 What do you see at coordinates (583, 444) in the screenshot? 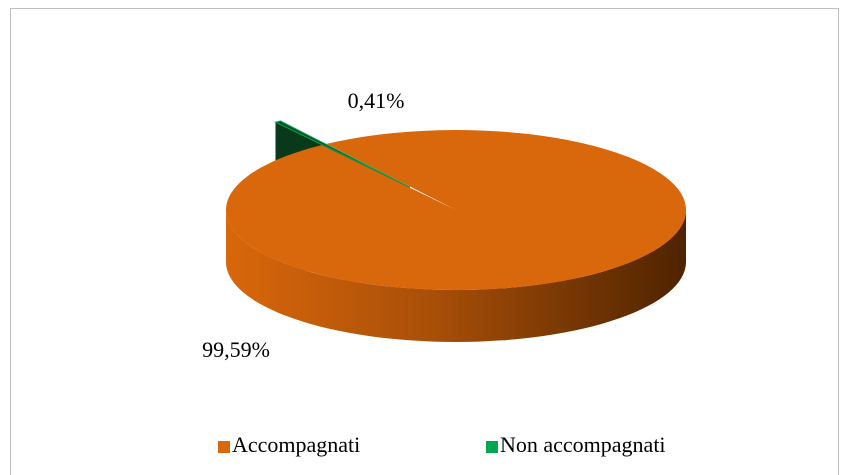
I see `legend-label: Non accompagnati` at bounding box center [583, 444].